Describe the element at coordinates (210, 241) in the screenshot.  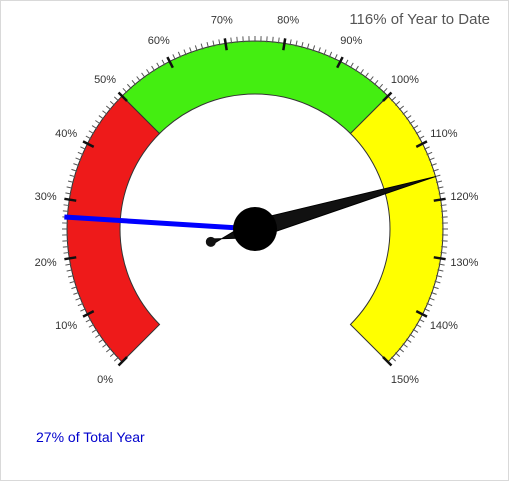
I see `needle-tail-cap` at that location.